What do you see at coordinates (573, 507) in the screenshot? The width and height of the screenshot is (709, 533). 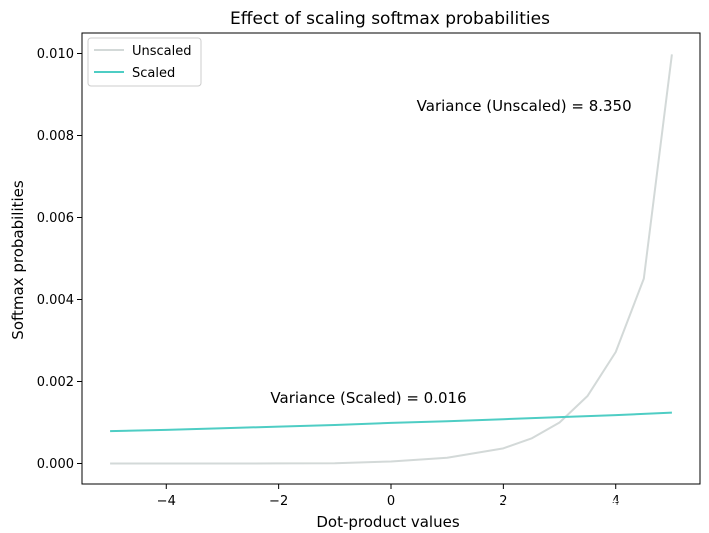 I see `watermark: 掘金技术社区 @ 数据智能老司机` at bounding box center [573, 507].